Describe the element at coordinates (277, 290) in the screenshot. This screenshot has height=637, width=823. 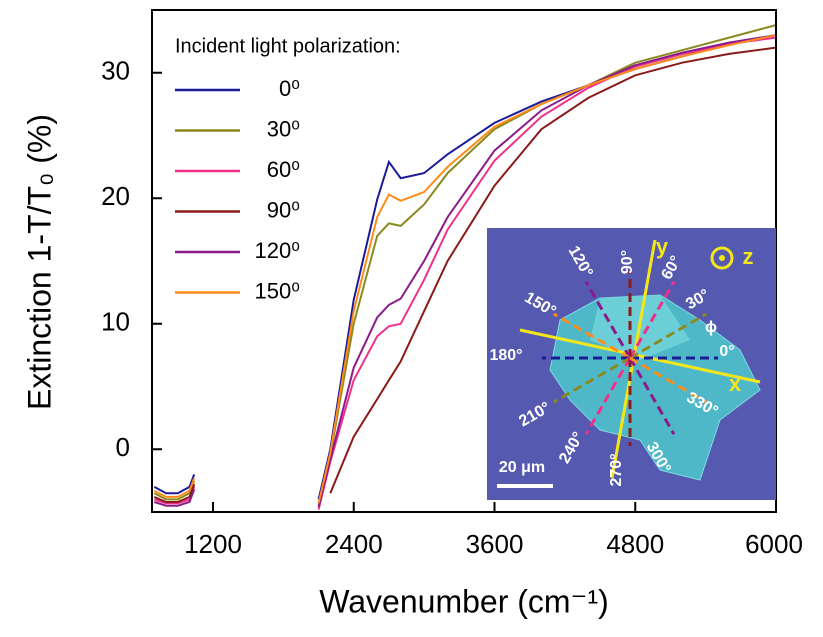
I see `legend-label: 150⁰` at that location.